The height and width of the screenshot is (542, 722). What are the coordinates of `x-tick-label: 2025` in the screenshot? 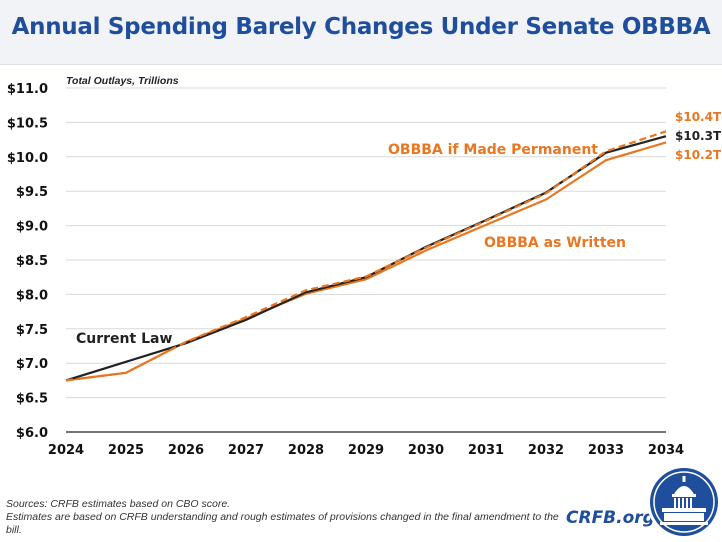 It's located at (126, 450).